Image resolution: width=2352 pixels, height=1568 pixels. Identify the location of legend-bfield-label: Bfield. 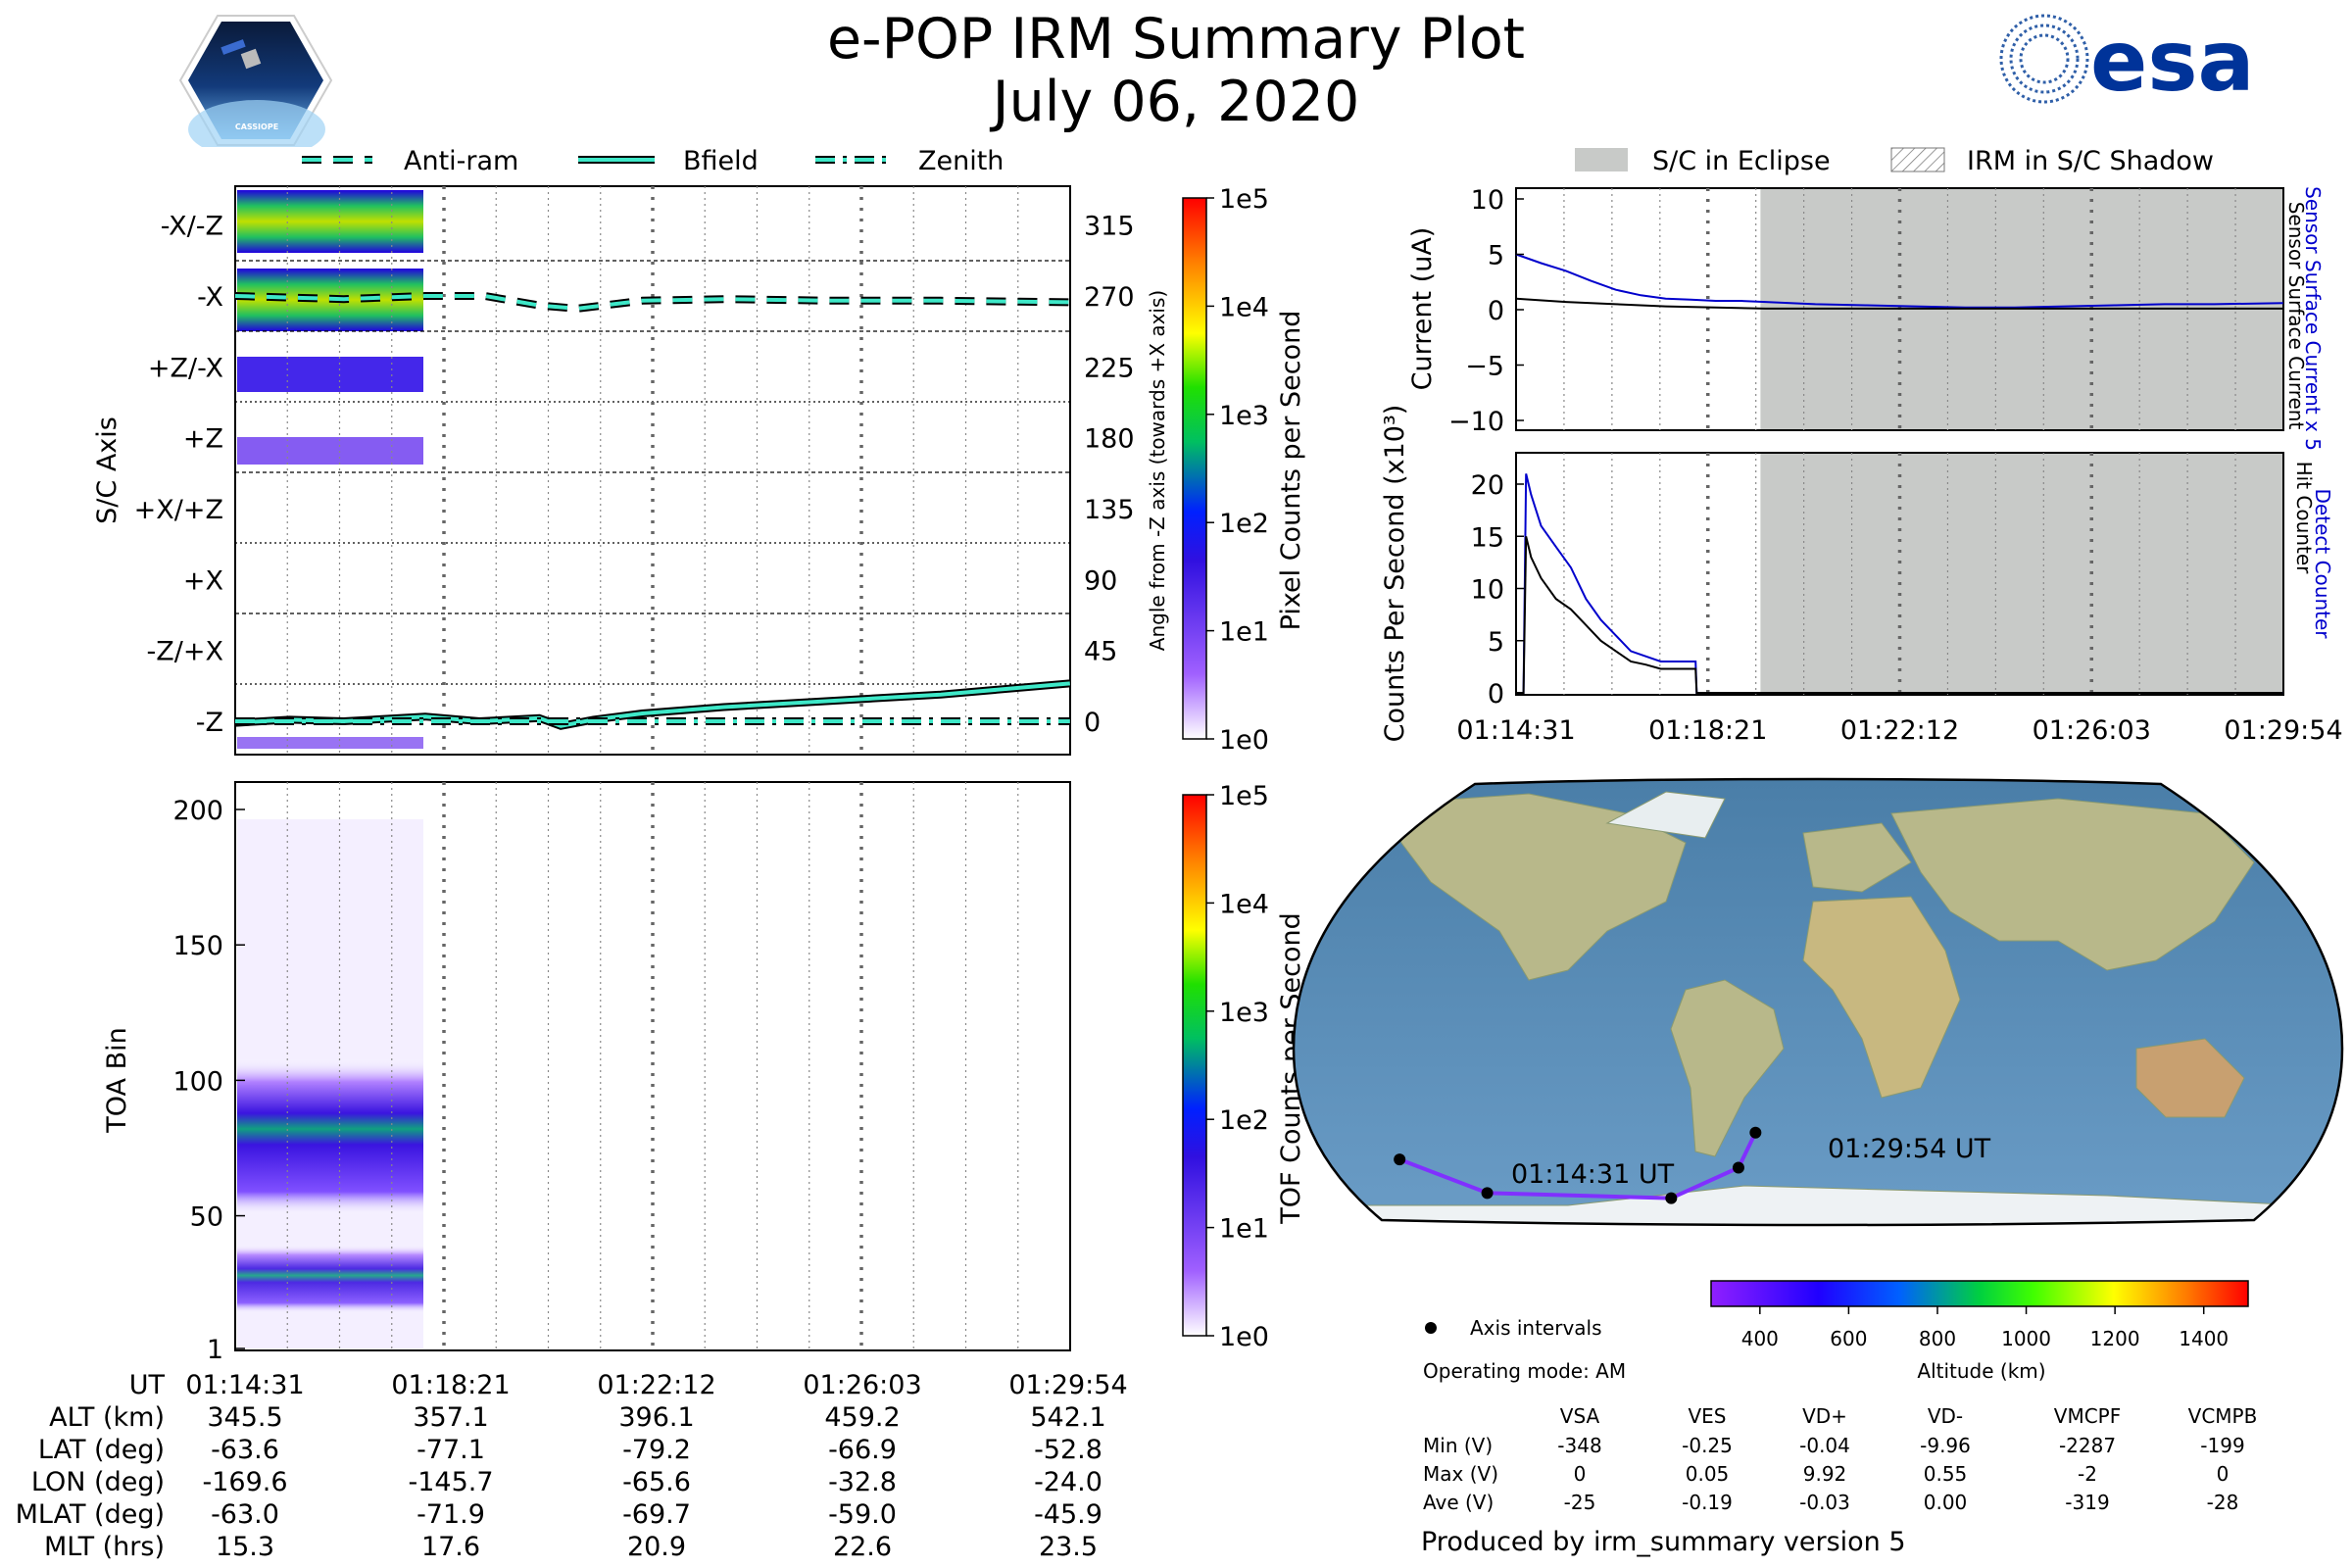
(721, 161).